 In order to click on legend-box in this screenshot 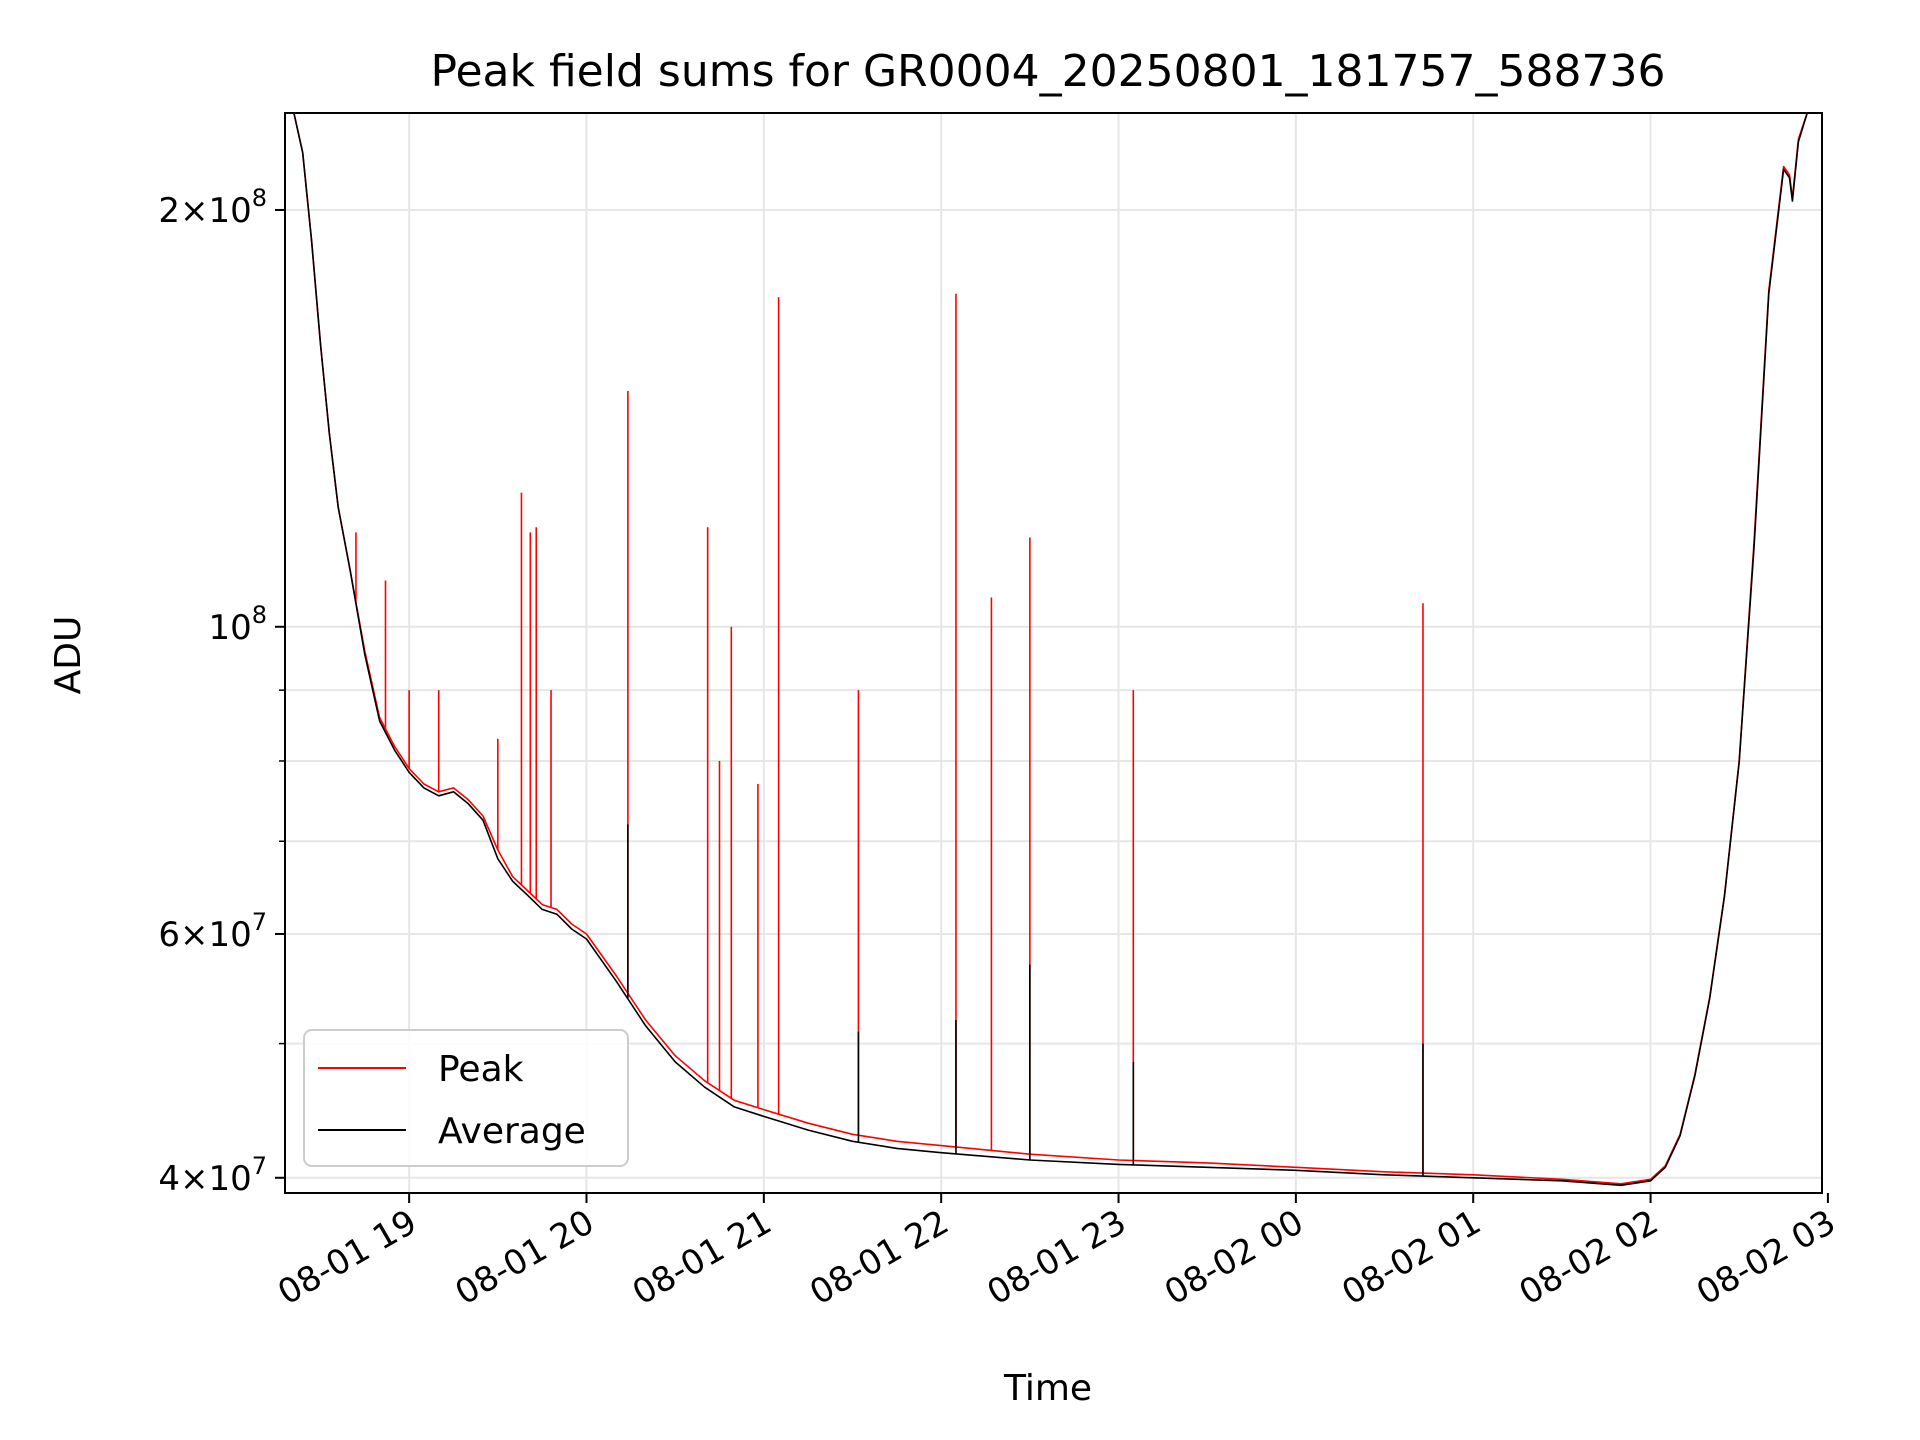, I will do `click(466, 1098)`.